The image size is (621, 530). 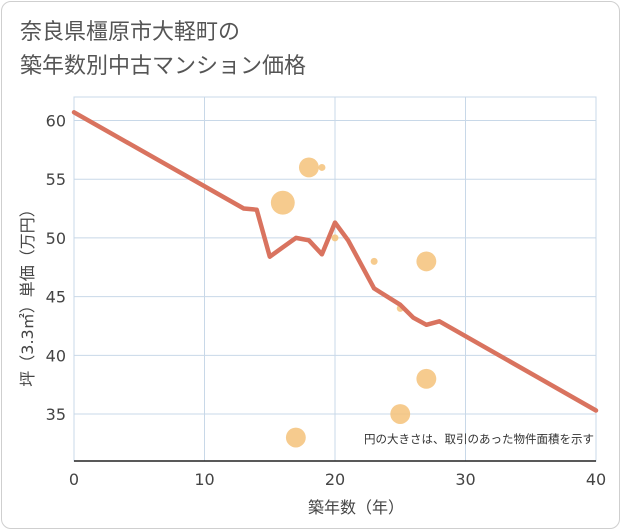 What do you see at coordinates (163, 50) in the screenshot?
I see `chart-title: 奈良県橿原市大軽町の 築年数別中古マンション価格` at bounding box center [163, 50].